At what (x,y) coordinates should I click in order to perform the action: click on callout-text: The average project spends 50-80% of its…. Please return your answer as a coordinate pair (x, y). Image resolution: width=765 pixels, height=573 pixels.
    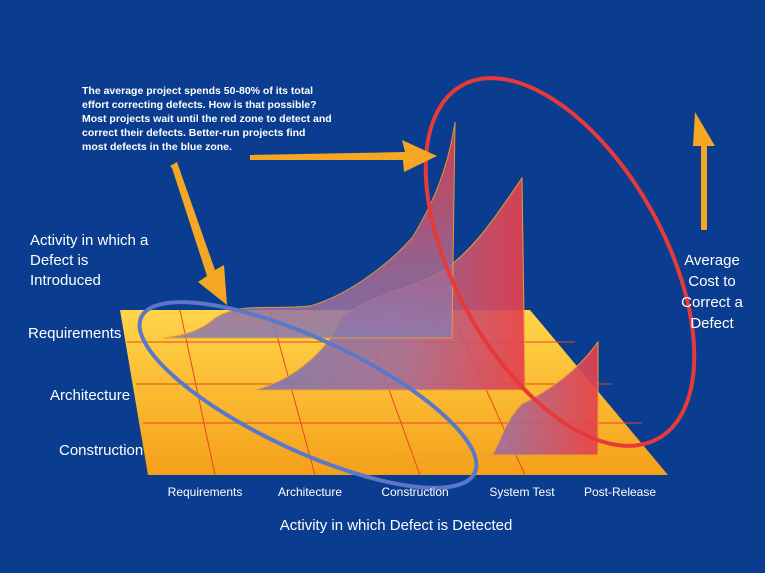
    Looking at the image, I should click on (207, 119).